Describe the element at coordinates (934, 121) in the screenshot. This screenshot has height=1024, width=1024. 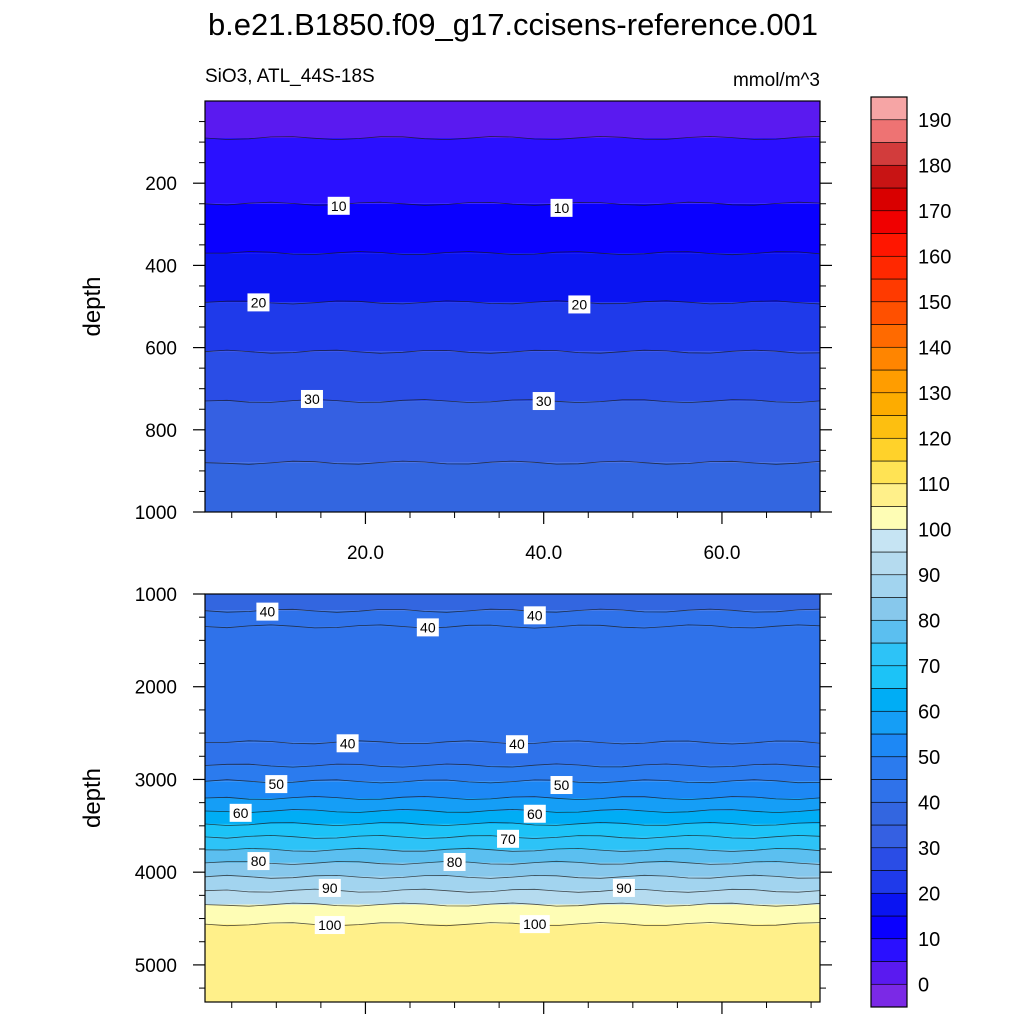
I see `colorbar-tick-label: 190` at that location.